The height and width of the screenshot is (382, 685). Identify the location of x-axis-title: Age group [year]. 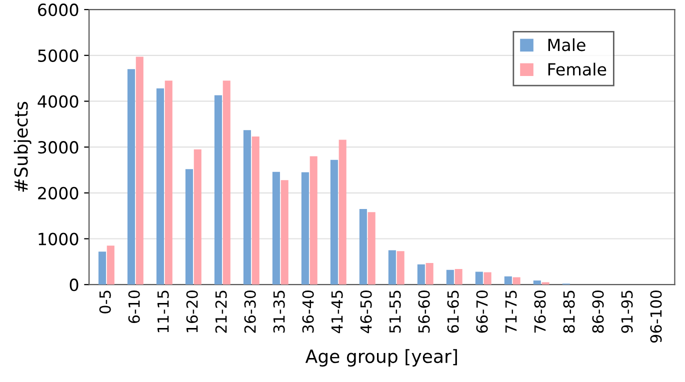
(381, 358).